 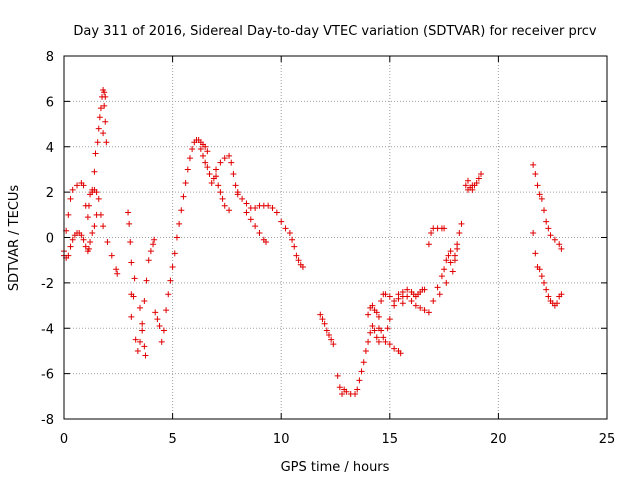 What do you see at coordinates (335, 467) in the screenshot?
I see `x-axis-label: GPS time / hours` at bounding box center [335, 467].